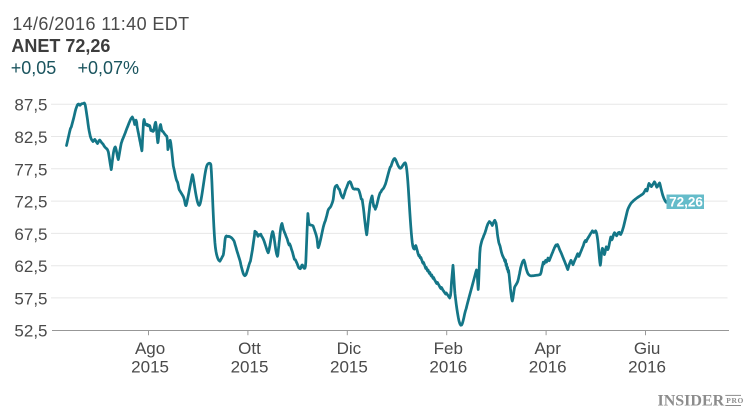 This screenshot has width=750, height=417. I want to click on svg-text: 82,5, so click(30, 137).